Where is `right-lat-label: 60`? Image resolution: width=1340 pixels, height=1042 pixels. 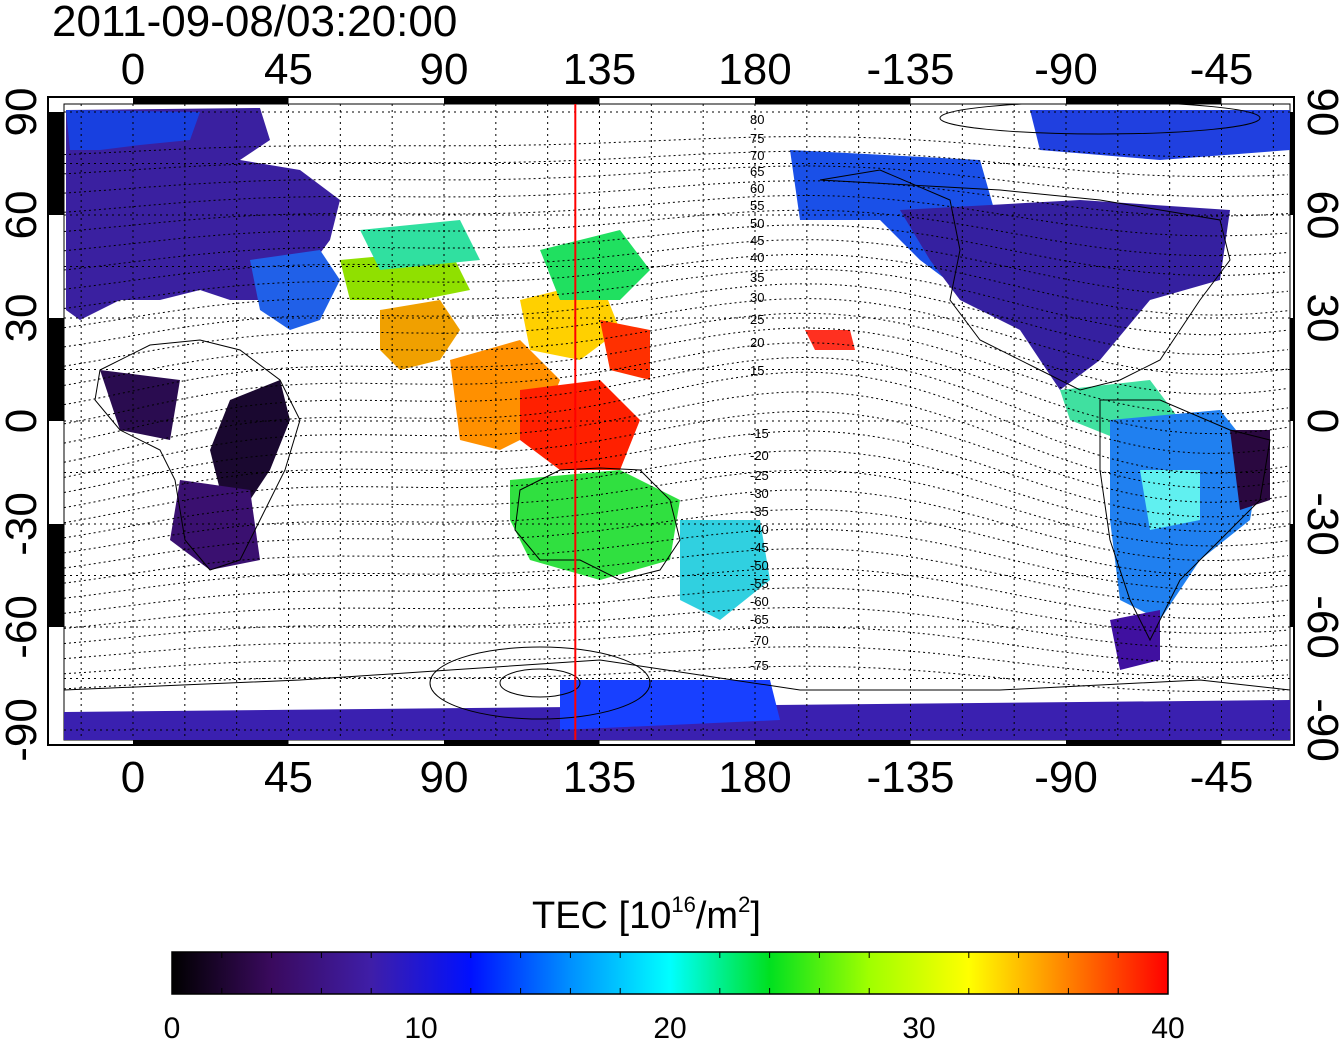 right-lat-label: 60 is located at coordinates (1319, 215).